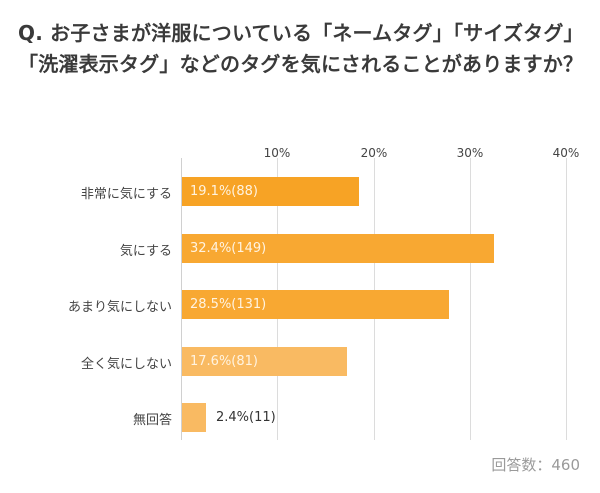  I want to click on bar-value-label: 32.4%(149), so click(228, 248).